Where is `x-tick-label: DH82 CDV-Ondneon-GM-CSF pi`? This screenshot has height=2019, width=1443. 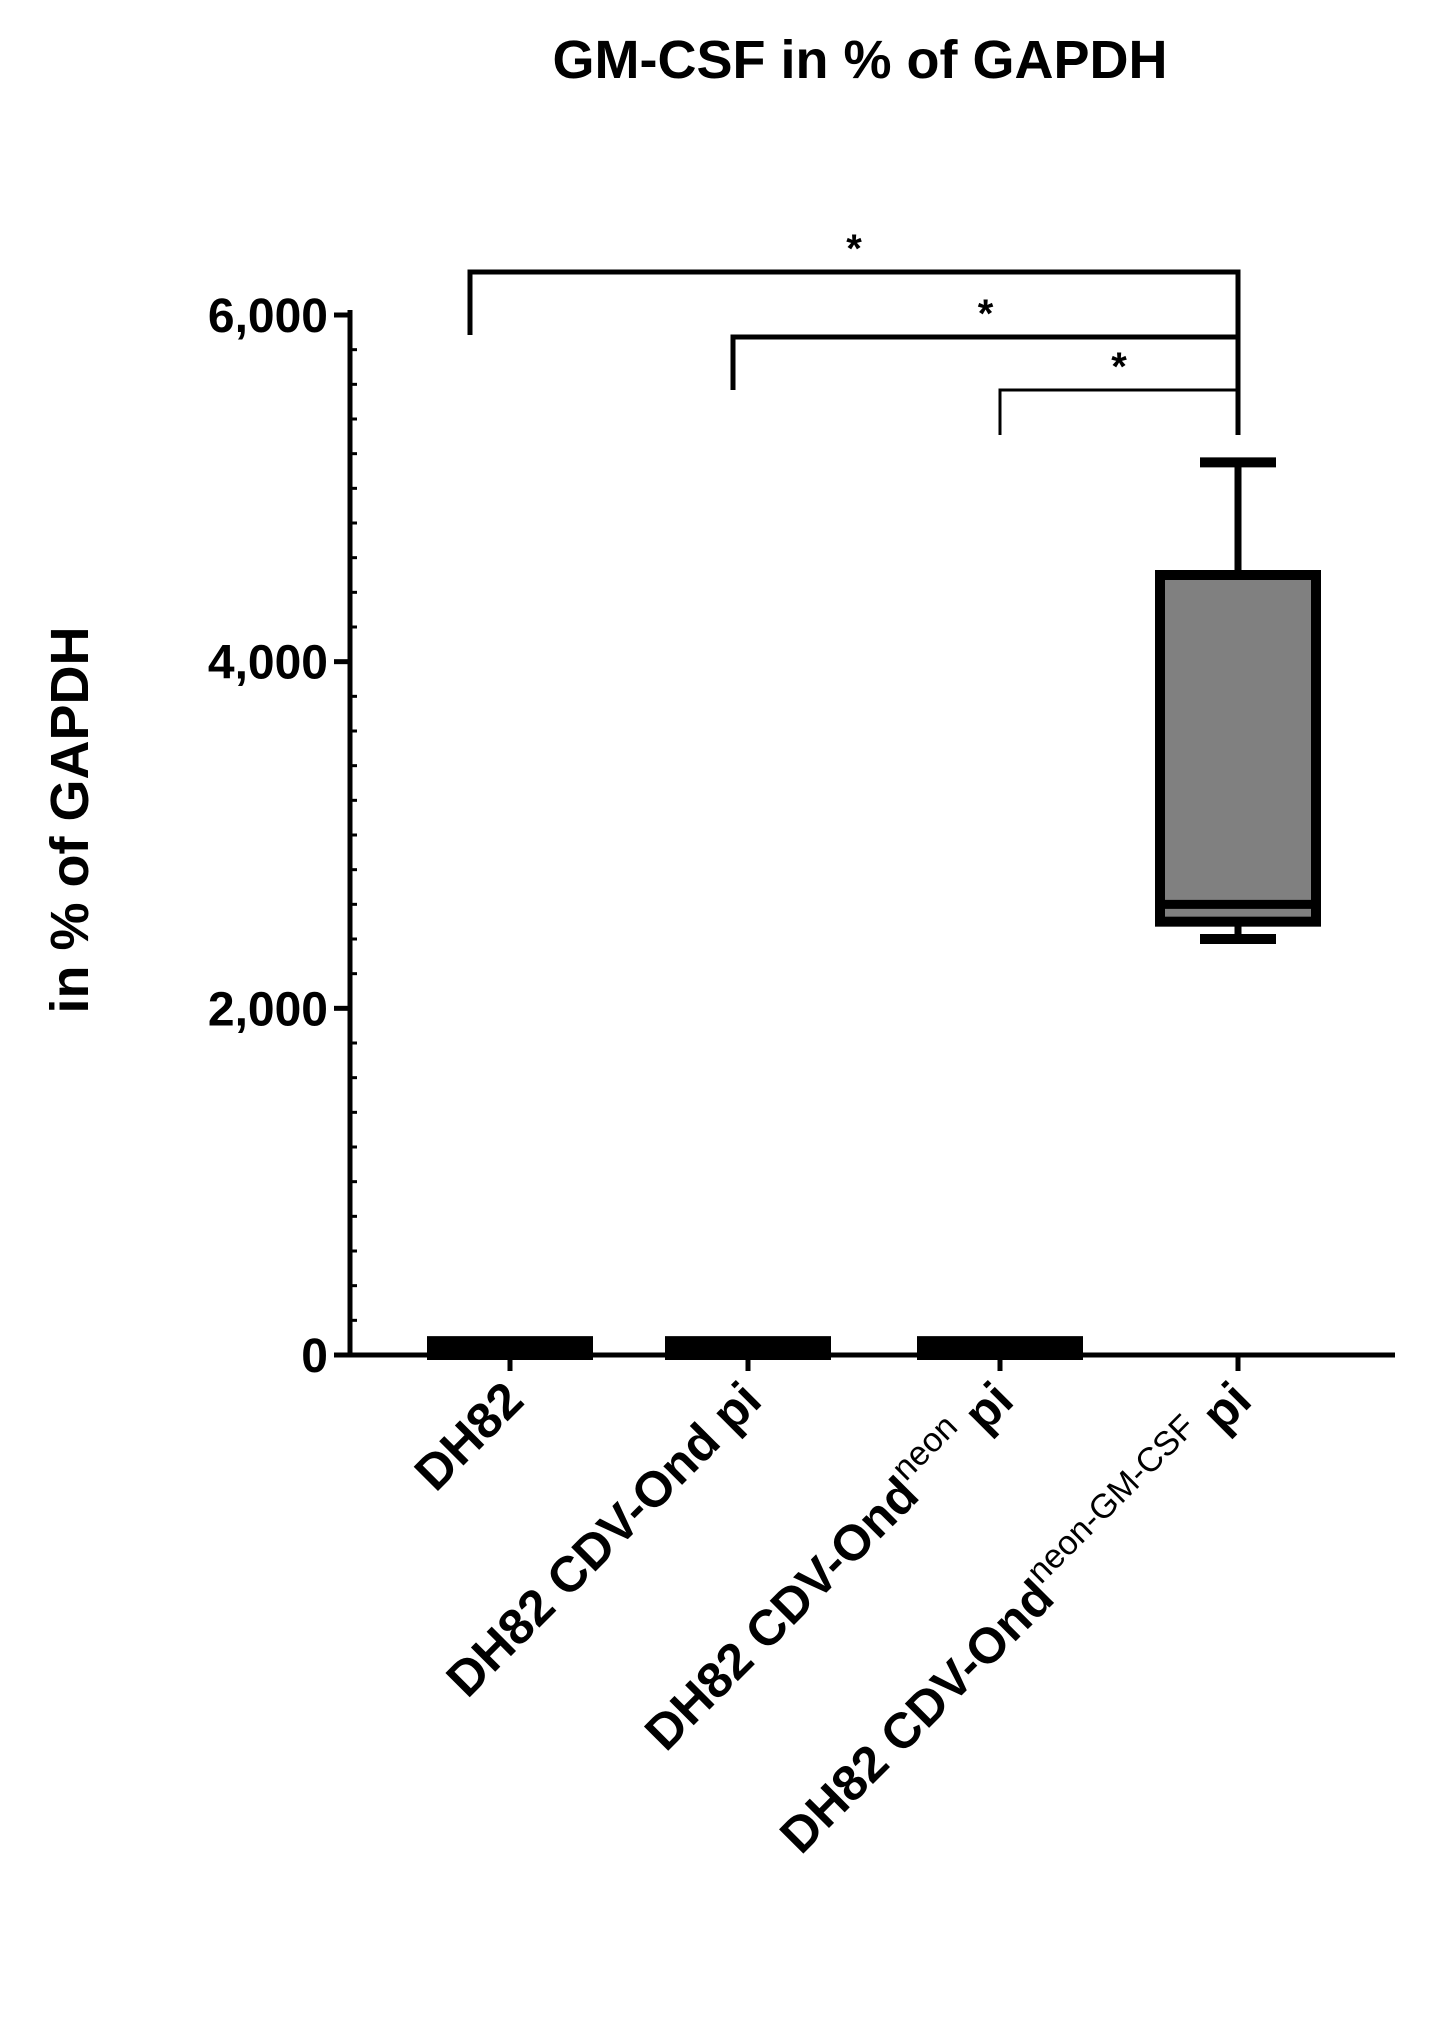 x-tick-label: DH82 CDV-Ondneon-GM-CSF pi is located at coordinates (1012, 1614).